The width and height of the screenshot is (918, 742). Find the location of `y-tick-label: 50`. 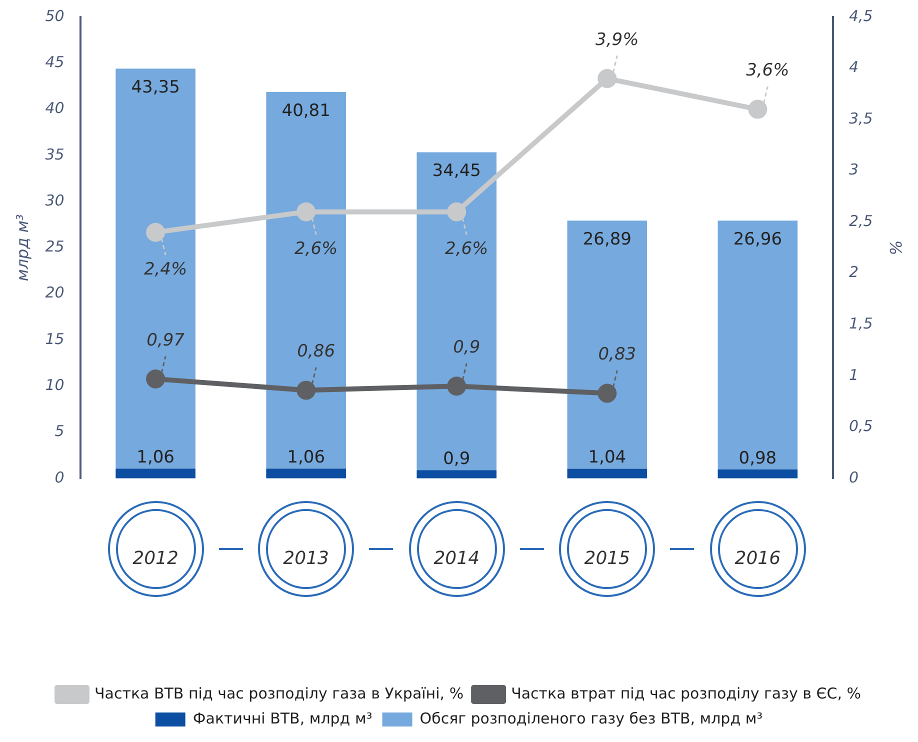

y-tick-label: 50 is located at coordinates (54, 15).